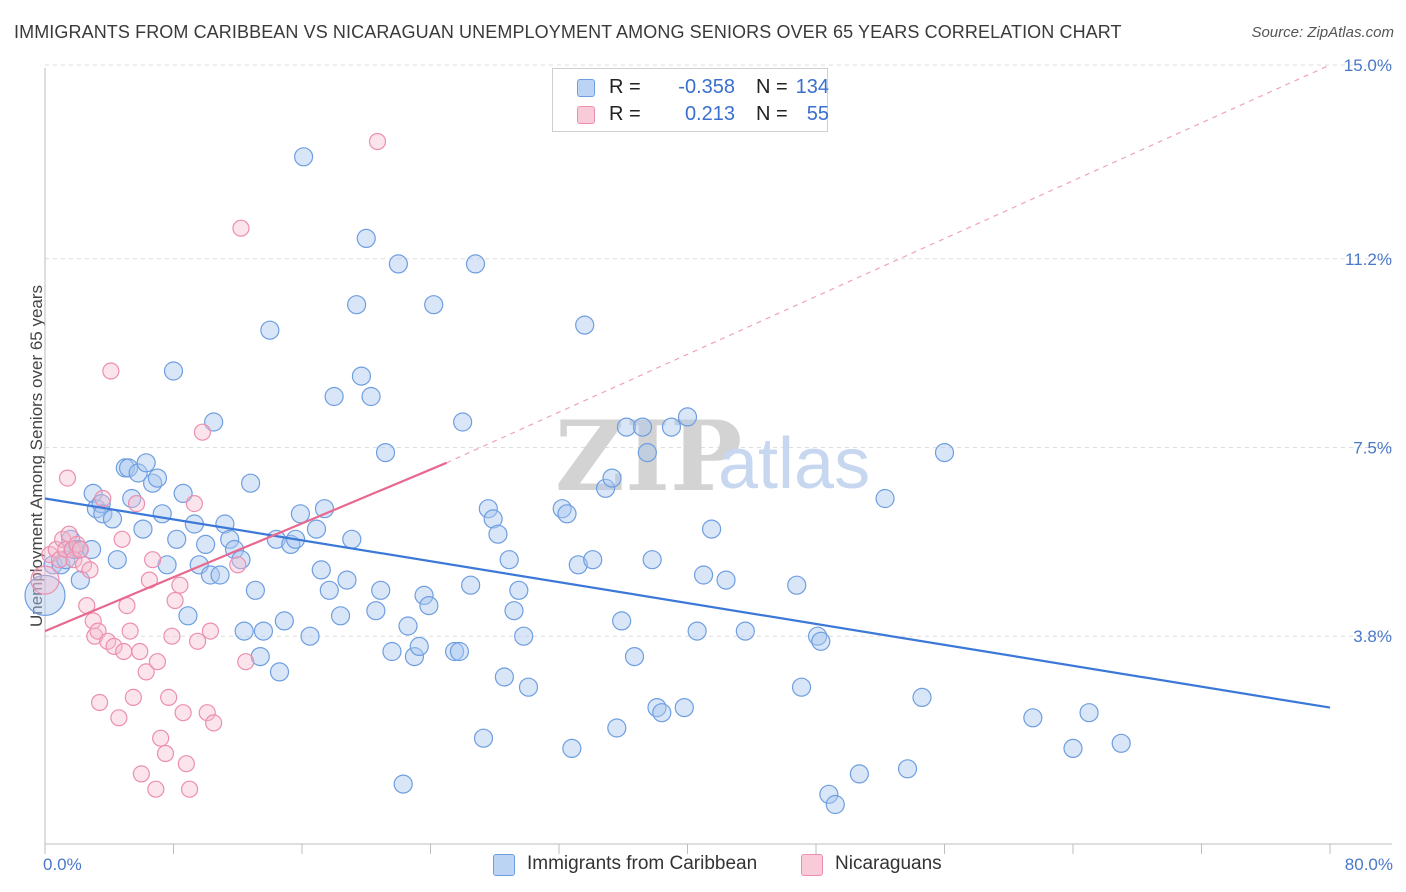  Describe the element at coordinates (1368, 65) in the screenshot. I see `y-tick-label: 15.0%` at that location.